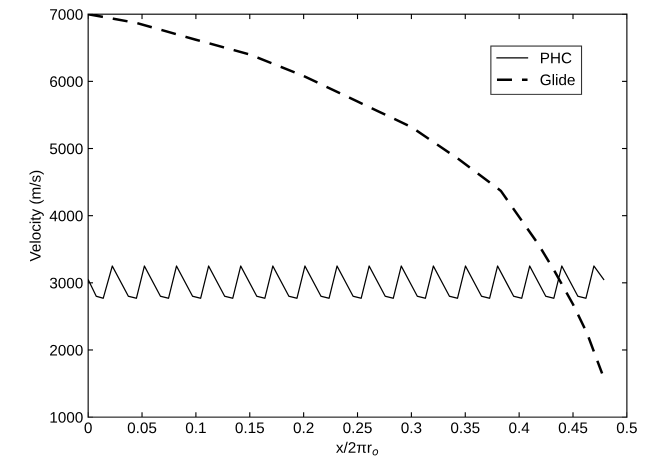 The height and width of the screenshot is (474, 653). I want to click on y-tick-label: 1000, so click(66, 417).